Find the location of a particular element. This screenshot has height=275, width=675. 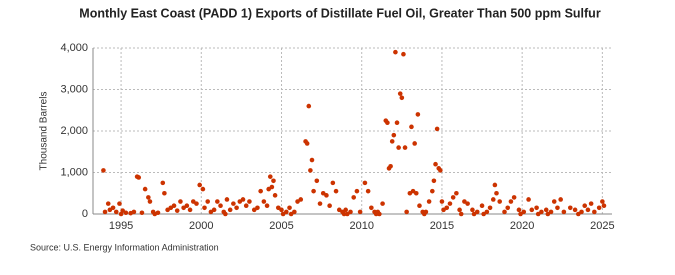

x-tick-label: 2000 is located at coordinates (201, 226).